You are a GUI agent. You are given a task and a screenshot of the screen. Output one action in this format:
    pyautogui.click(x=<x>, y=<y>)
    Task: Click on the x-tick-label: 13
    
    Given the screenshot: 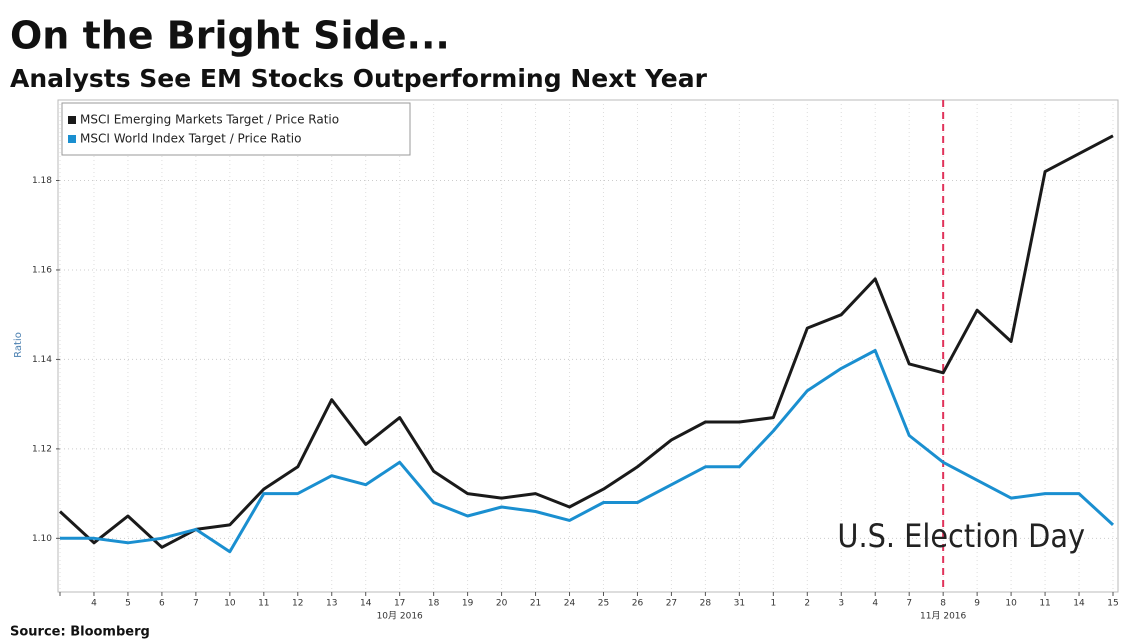 What is the action you would take?
    pyautogui.click(x=331, y=604)
    